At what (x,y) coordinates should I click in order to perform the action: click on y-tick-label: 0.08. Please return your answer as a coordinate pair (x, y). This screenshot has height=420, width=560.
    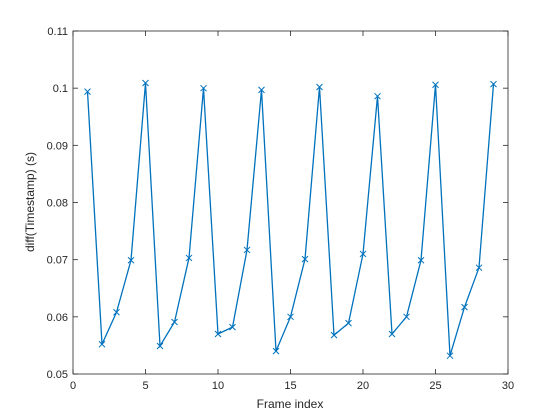
    Looking at the image, I should click on (57, 204).